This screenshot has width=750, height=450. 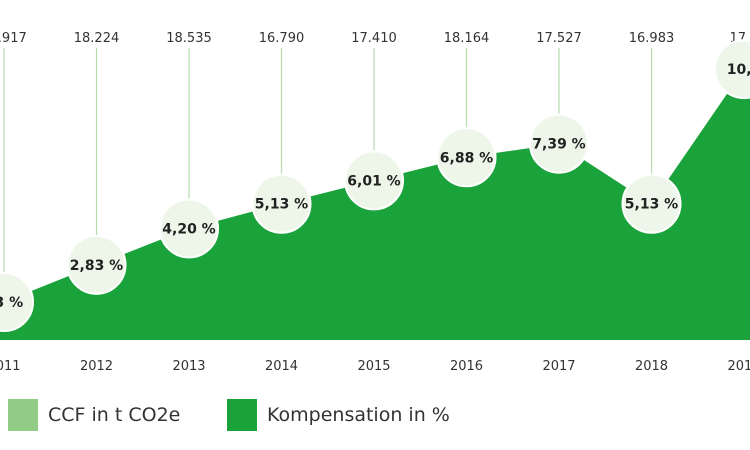 I want to click on percent-label-2018: 5,13 %, so click(x=651, y=205).